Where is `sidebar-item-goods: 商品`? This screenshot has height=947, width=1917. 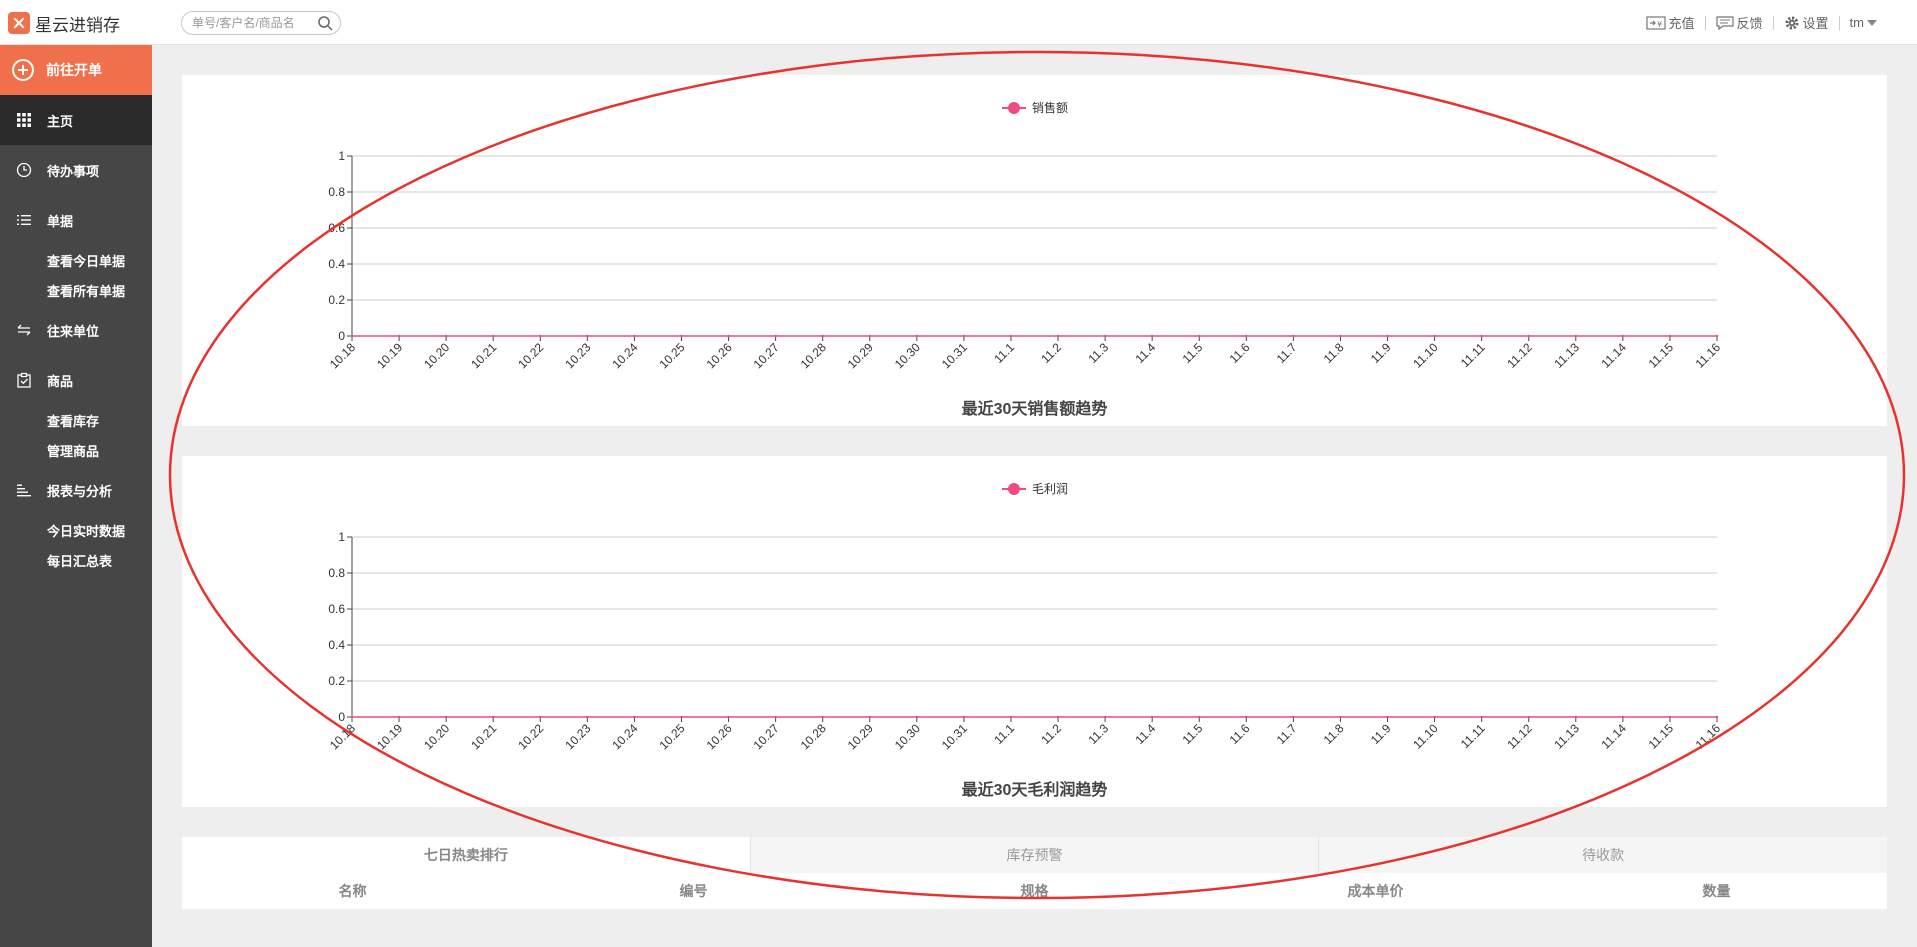
sidebar-item-goods: 商品 is located at coordinates (76, 380).